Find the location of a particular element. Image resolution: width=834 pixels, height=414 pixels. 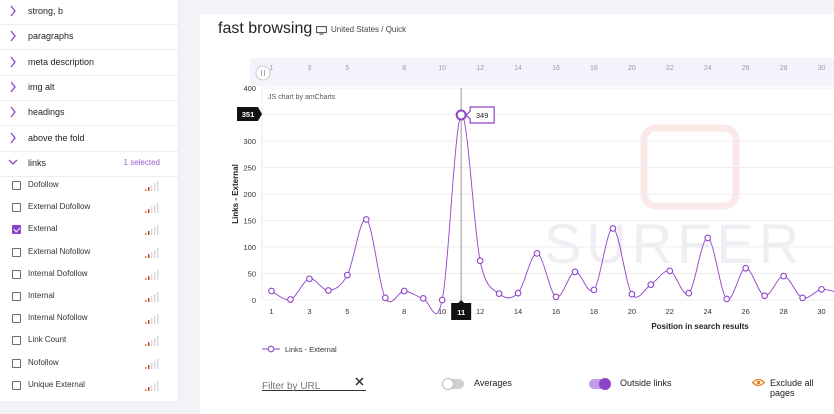

close-icon is located at coordinates (359, 381).